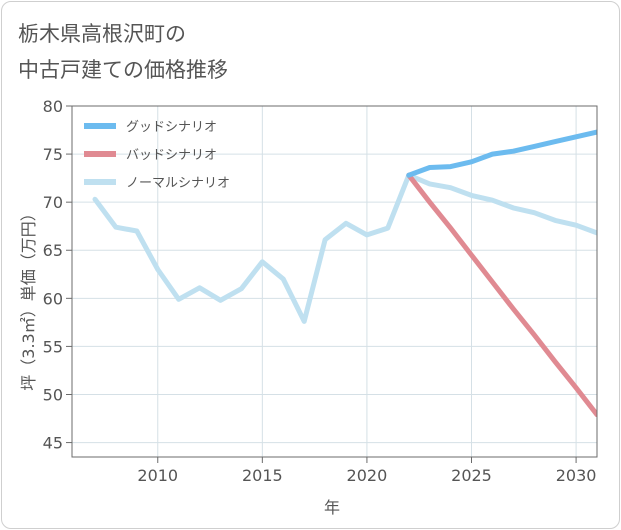 This screenshot has height=530, width=621. I want to click on series-line-bad, so click(501, 295).